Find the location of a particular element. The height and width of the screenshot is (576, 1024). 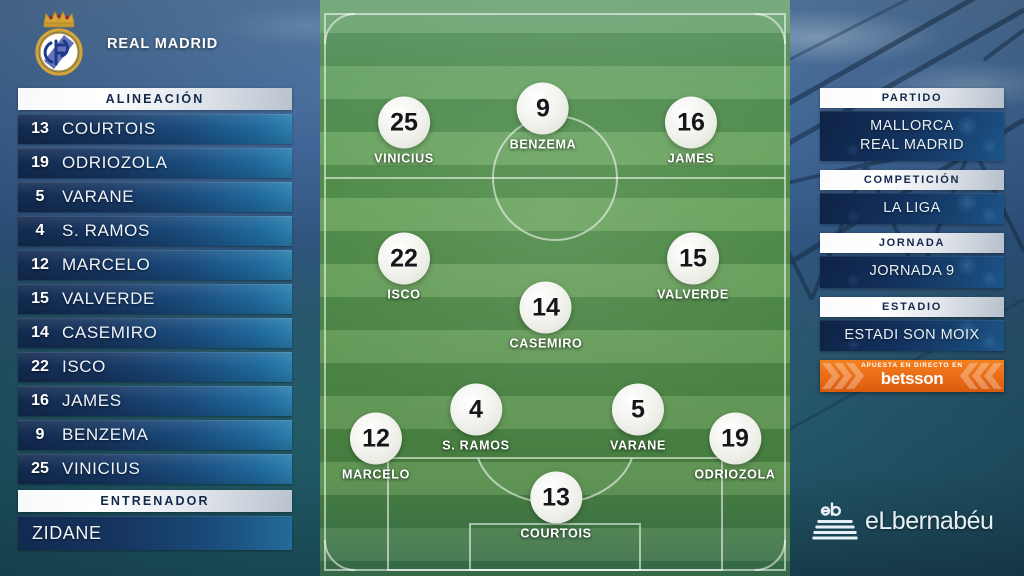

info-line: MALLORCA is located at coordinates (912, 126).